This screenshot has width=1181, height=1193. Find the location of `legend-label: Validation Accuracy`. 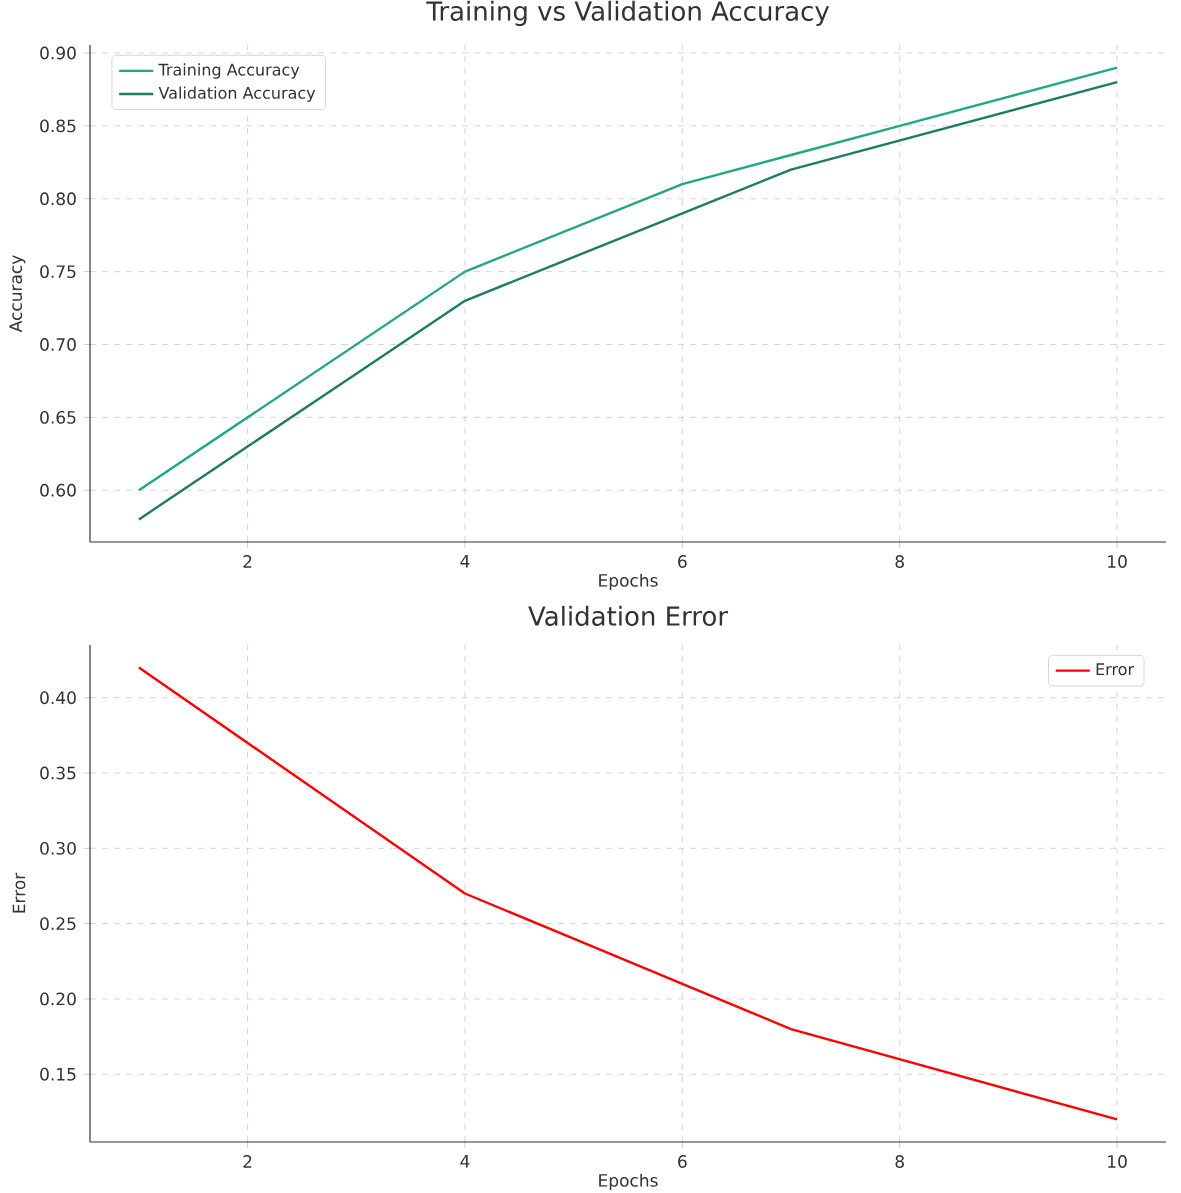

legend-label: Validation Accuracy is located at coordinates (237, 94).